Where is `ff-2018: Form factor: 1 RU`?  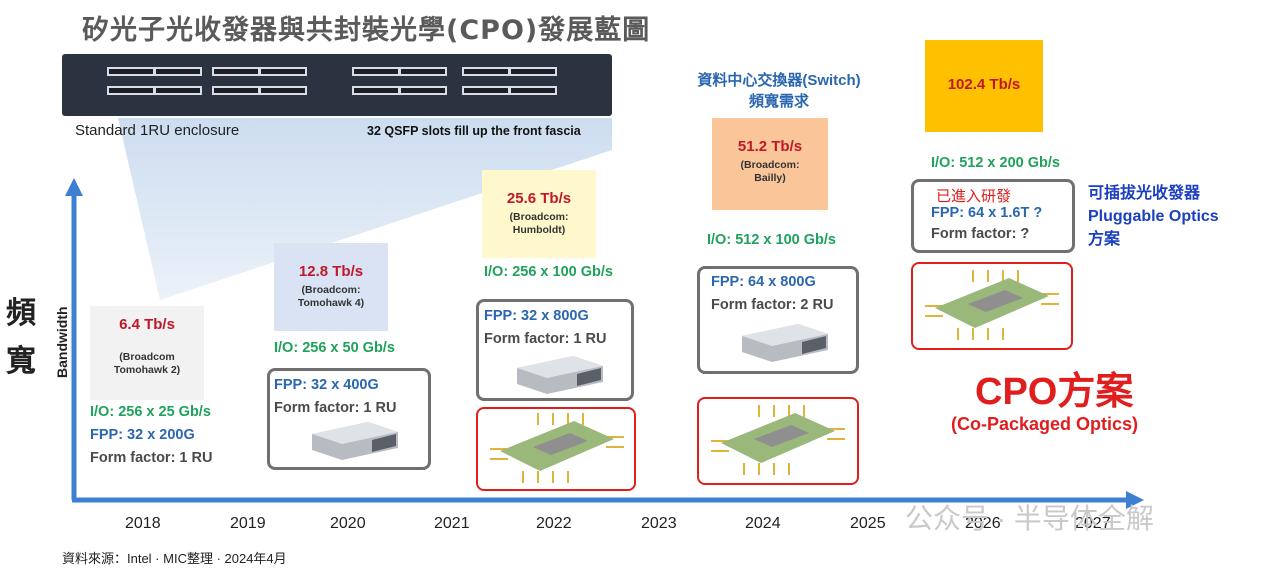 ff-2018: Form factor: 1 RU is located at coordinates (151, 458).